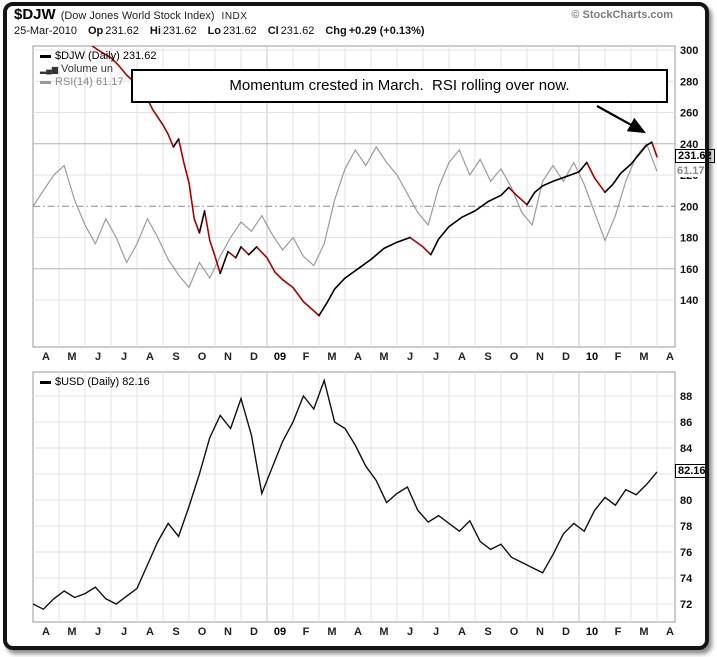 The height and width of the screenshot is (657, 717). Describe the element at coordinates (686, 449) in the screenshot. I see `y-tick-label: 84` at that location.